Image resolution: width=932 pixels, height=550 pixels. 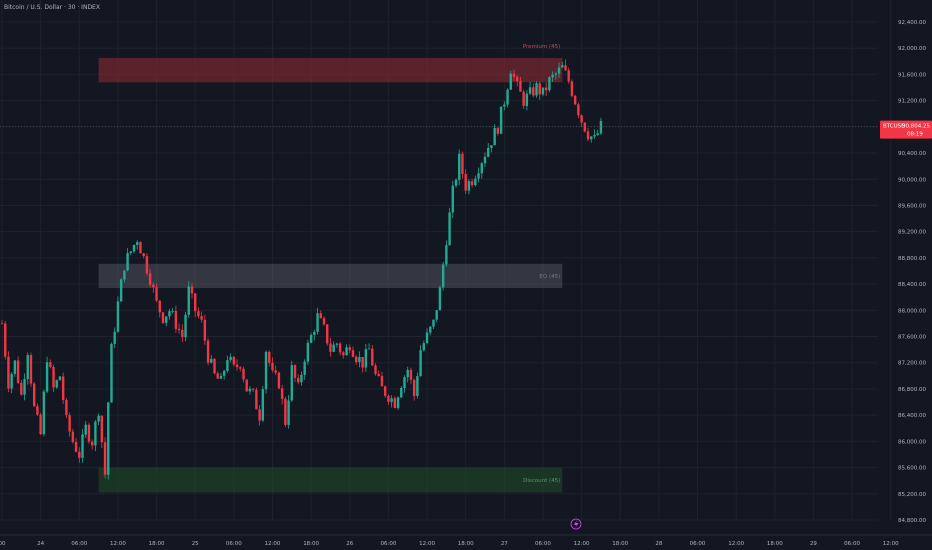 What do you see at coordinates (912, 259) in the screenshot?
I see `y-tick-label: 88,800.00` at bounding box center [912, 259].